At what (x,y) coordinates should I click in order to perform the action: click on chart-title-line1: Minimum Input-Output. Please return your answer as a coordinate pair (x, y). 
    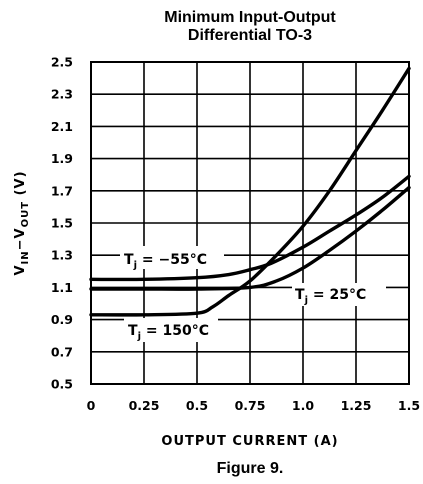
    Looking at the image, I should click on (250, 17).